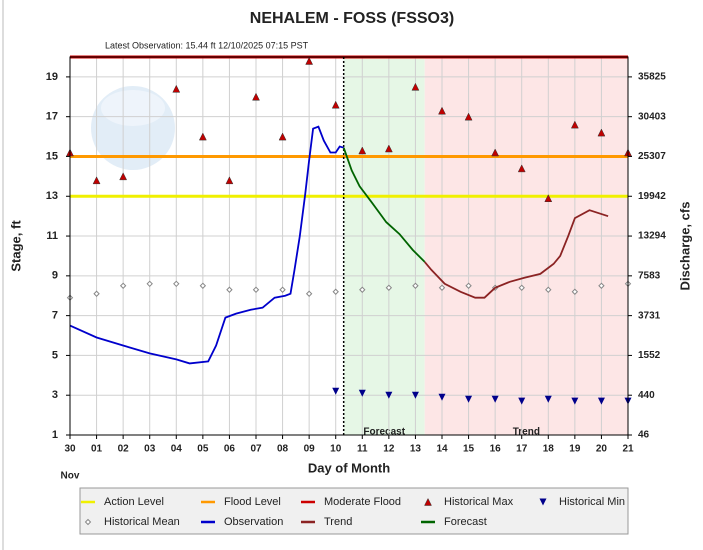  Describe the element at coordinates (646, 395) in the screenshot. I see `y2-tick-label: 440` at that location.